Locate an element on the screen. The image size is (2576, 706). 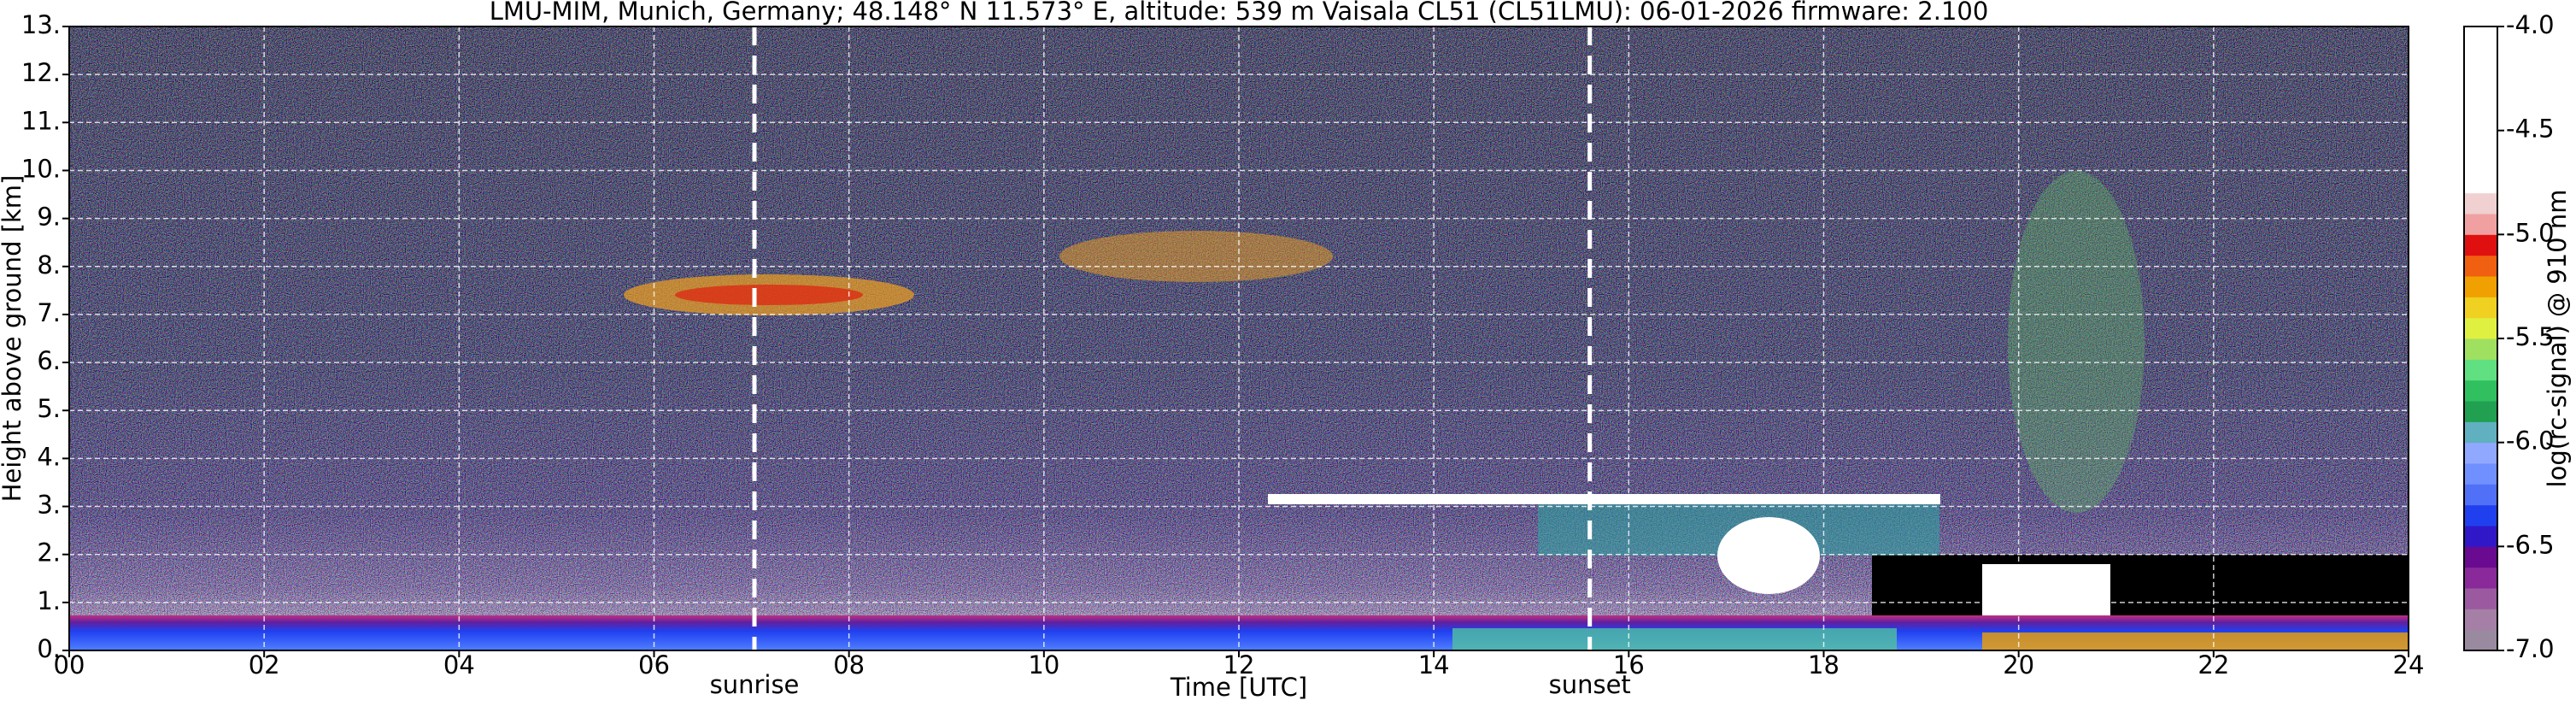
colorbar-tick-label: -6.0 is located at coordinates (2530, 441).